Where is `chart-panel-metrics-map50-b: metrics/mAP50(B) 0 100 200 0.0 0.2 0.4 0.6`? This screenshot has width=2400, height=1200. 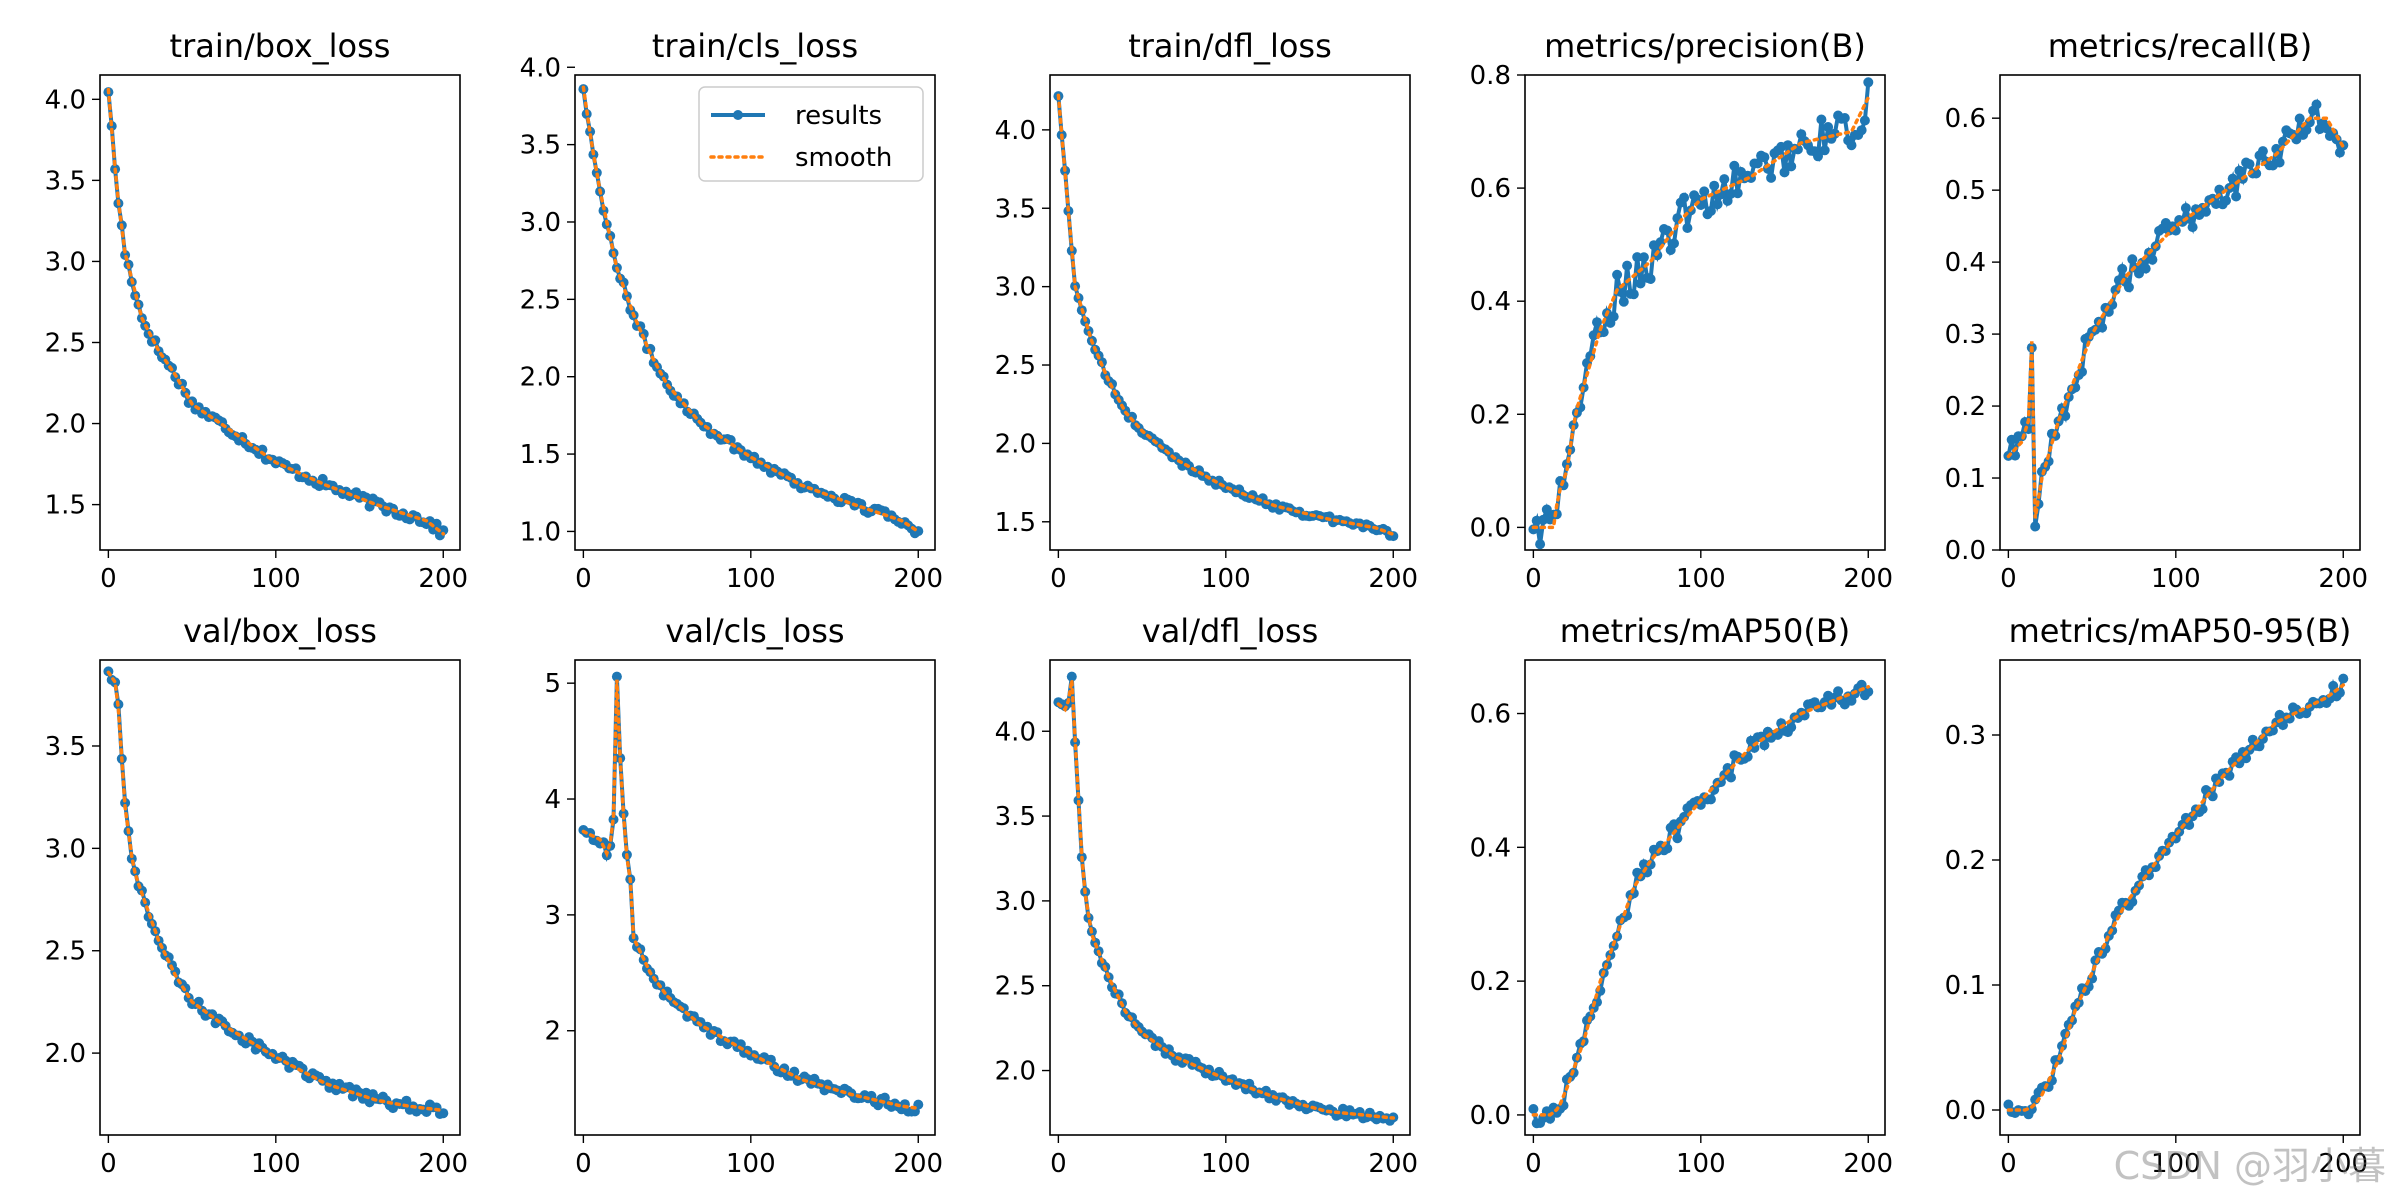 chart-panel-metrics-map50-b: metrics/mAP50(B) 0 100 200 0.0 0.2 0.4 0.6 is located at coordinates (1681, 895).